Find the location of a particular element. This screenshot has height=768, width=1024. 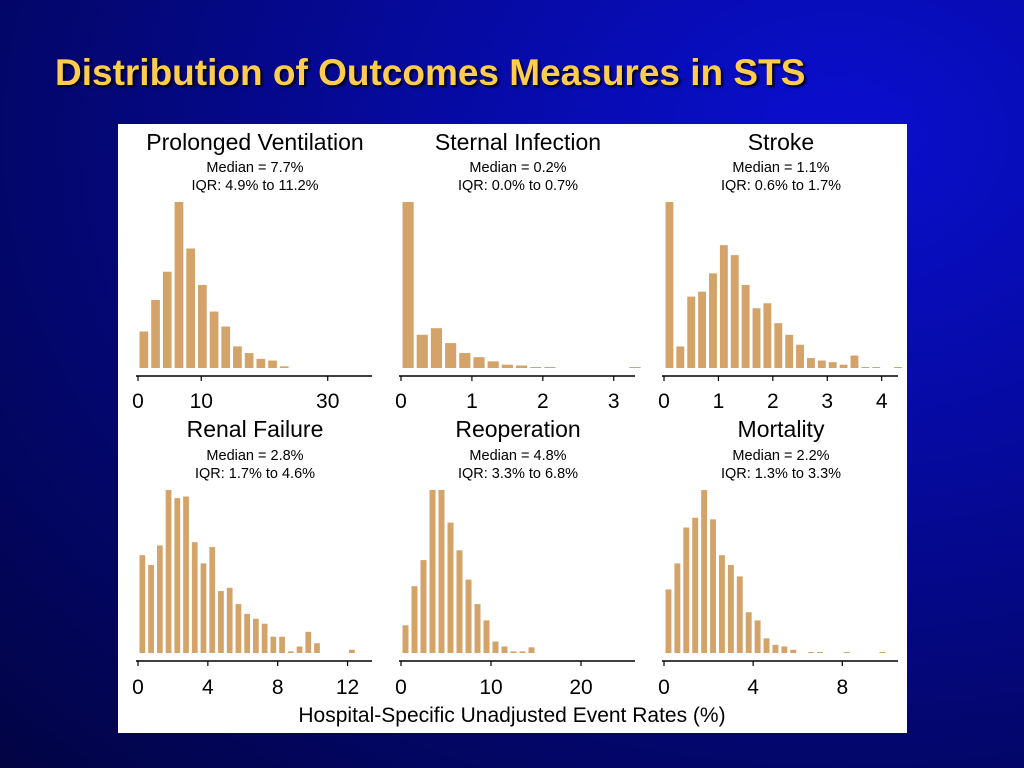

chart-median-label: Median = 0.2% is located at coordinates (517, 168).